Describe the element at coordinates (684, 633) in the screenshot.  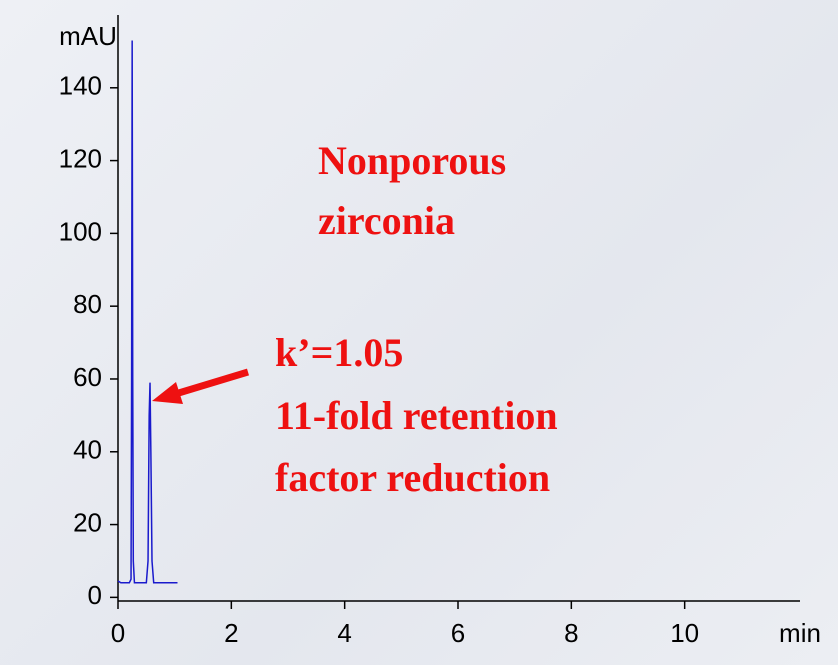
I see `x-tick-label: 10` at that location.